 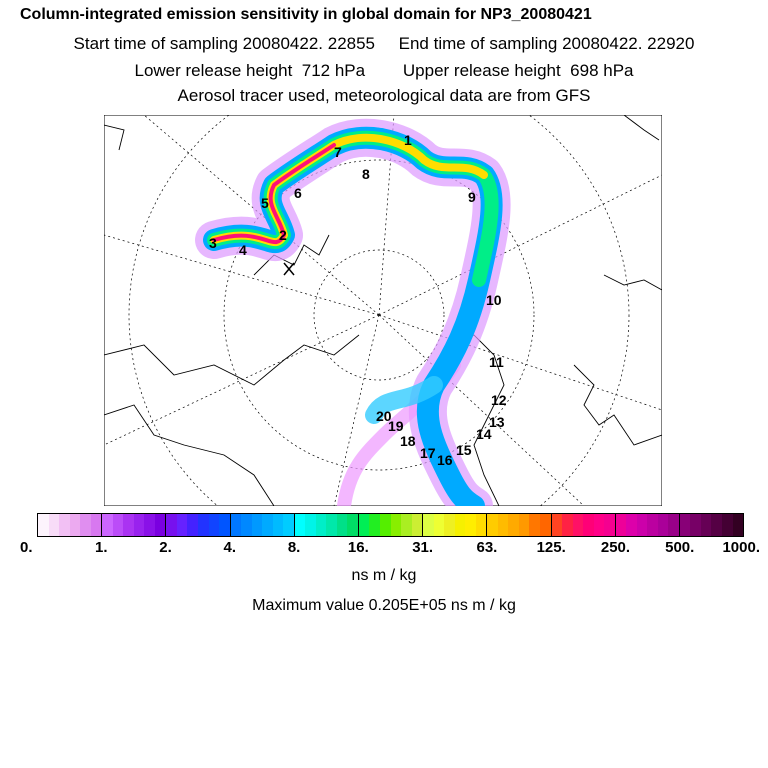 What do you see at coordinates (230, 547) in the screenshot?
I see `colorbar-tick: 4.` at bounding box center [230, 547].